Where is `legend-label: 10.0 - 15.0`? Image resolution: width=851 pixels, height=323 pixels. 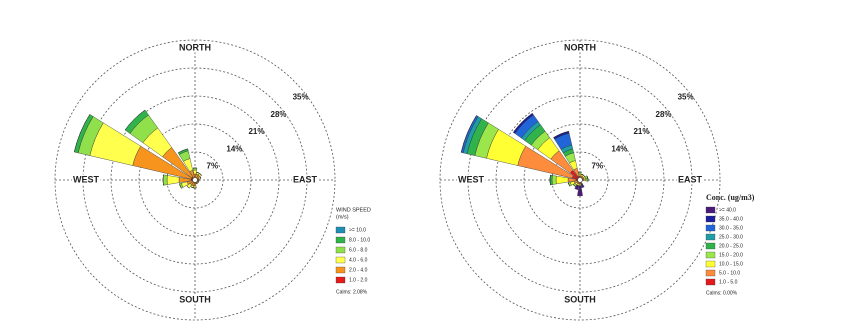
legend-label: 10.0 - 15.0 is located at coordinates (731, 264).